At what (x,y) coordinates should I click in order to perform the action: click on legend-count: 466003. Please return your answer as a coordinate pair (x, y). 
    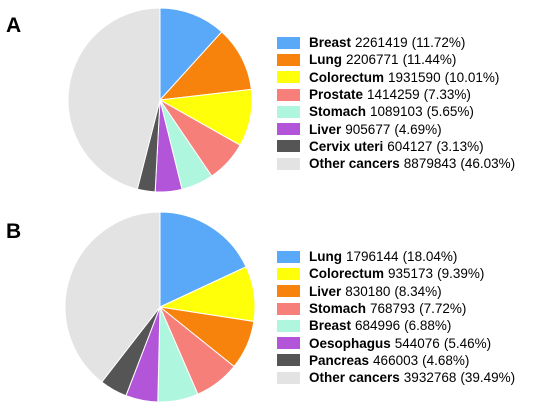
    Looking at the image, I should click on (396, 360).